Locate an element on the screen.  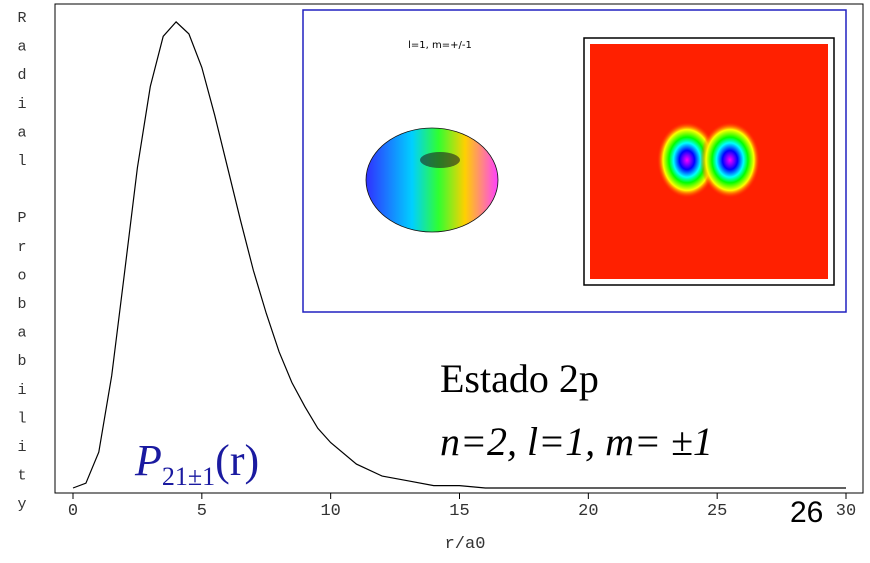
annotation: n=2, l=1, m= ±1 is located at coordinates (576, 441).